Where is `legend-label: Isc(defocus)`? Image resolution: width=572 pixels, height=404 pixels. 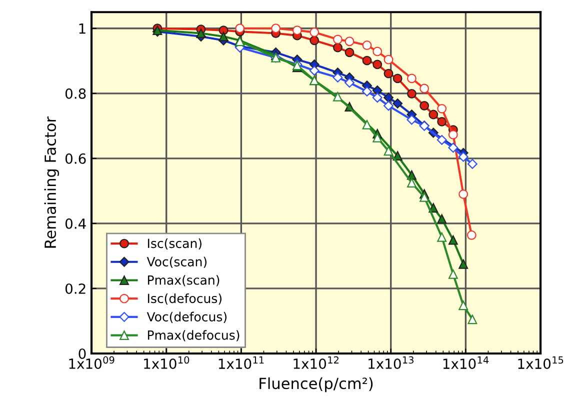
legend-label: Isc(defocus) is located at coordinates (185, 299).